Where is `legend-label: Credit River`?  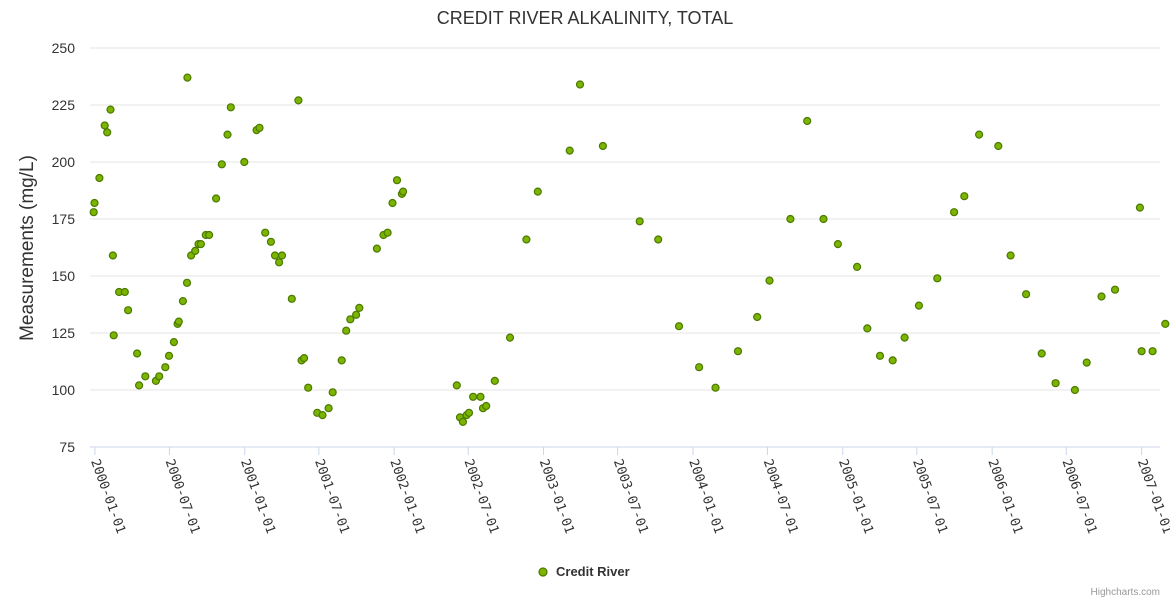 legend-label: Credit River is located at coordinates (593, 571).